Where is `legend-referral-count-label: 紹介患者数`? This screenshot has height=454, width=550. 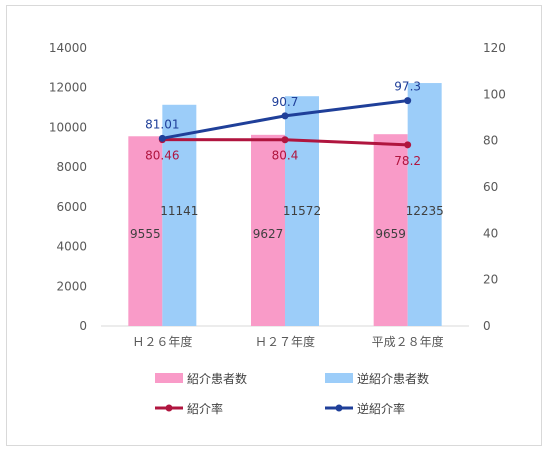
legend-referral-count-label: 紹介患者数 is located at coordinates (217, 378).